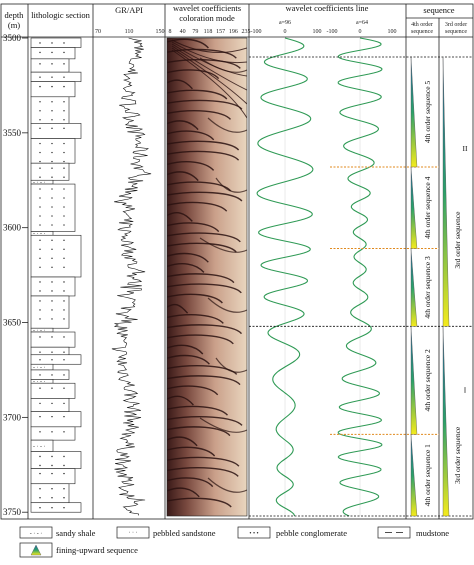 This screenshot has height=565, width=474. What do you see at coordinates (285, 23) in the screenshot?
I see `svg-text: a=96` at bounding box center [285, 23].